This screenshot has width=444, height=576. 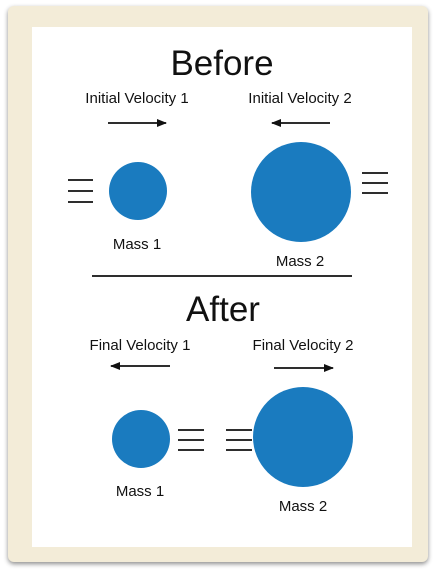 What do you see at coordinates (375, 183) in the screenshot?
I see `before-mass-2-motion-lines-icon` at bounding box center [375, 183].